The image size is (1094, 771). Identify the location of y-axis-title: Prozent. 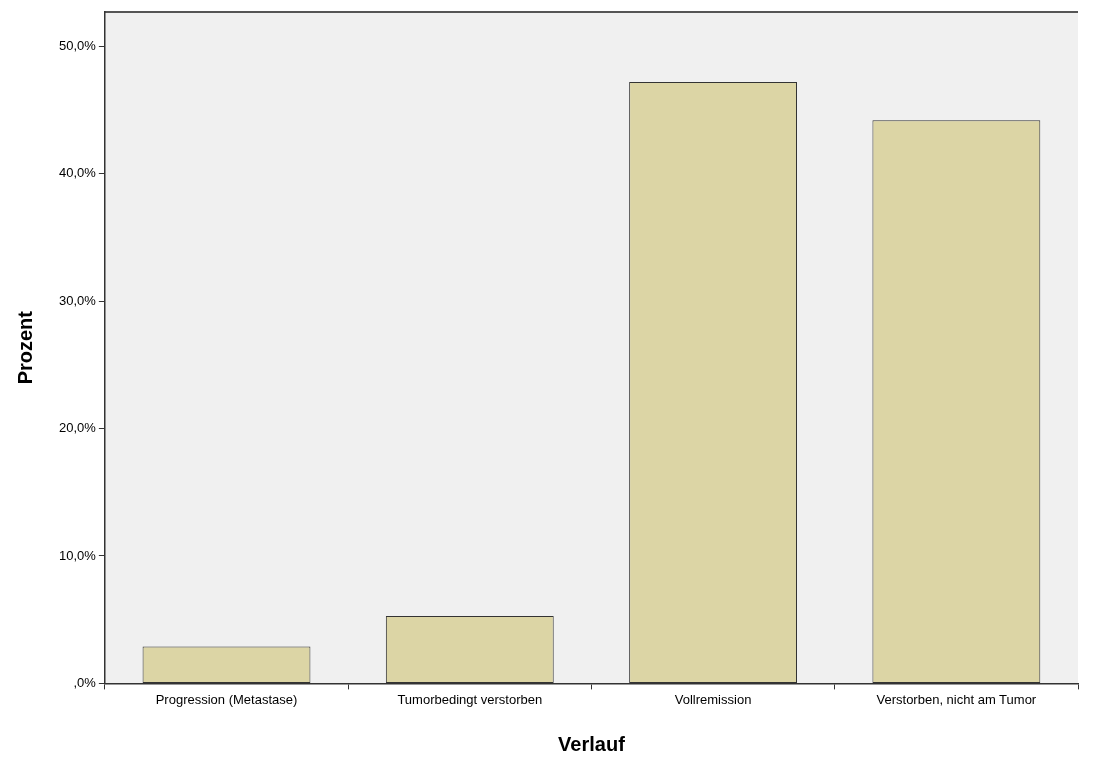
(24, 347).